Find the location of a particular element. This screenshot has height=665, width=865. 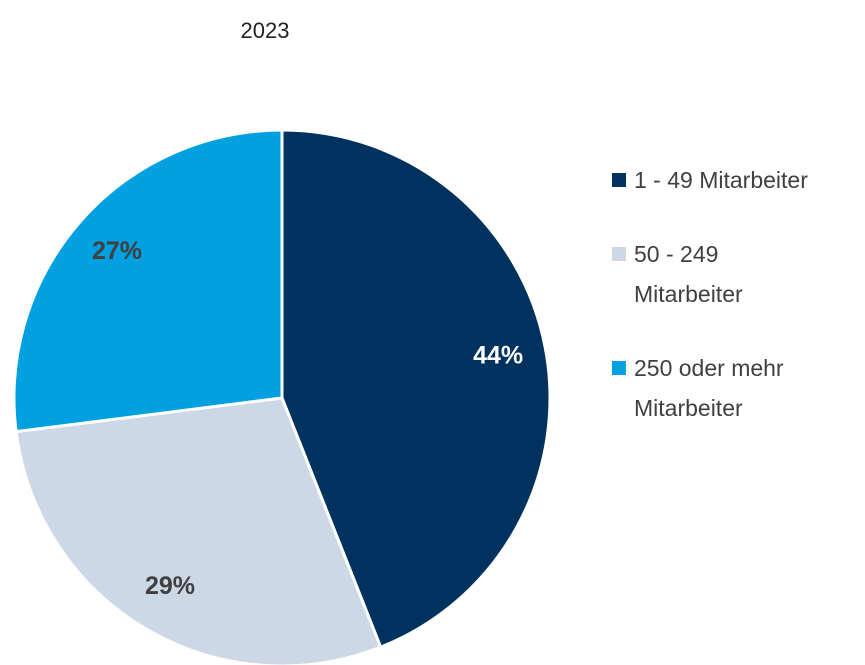

legend-item: 50 - 249 Mitarbeiter is located at coordinates (727, 274).